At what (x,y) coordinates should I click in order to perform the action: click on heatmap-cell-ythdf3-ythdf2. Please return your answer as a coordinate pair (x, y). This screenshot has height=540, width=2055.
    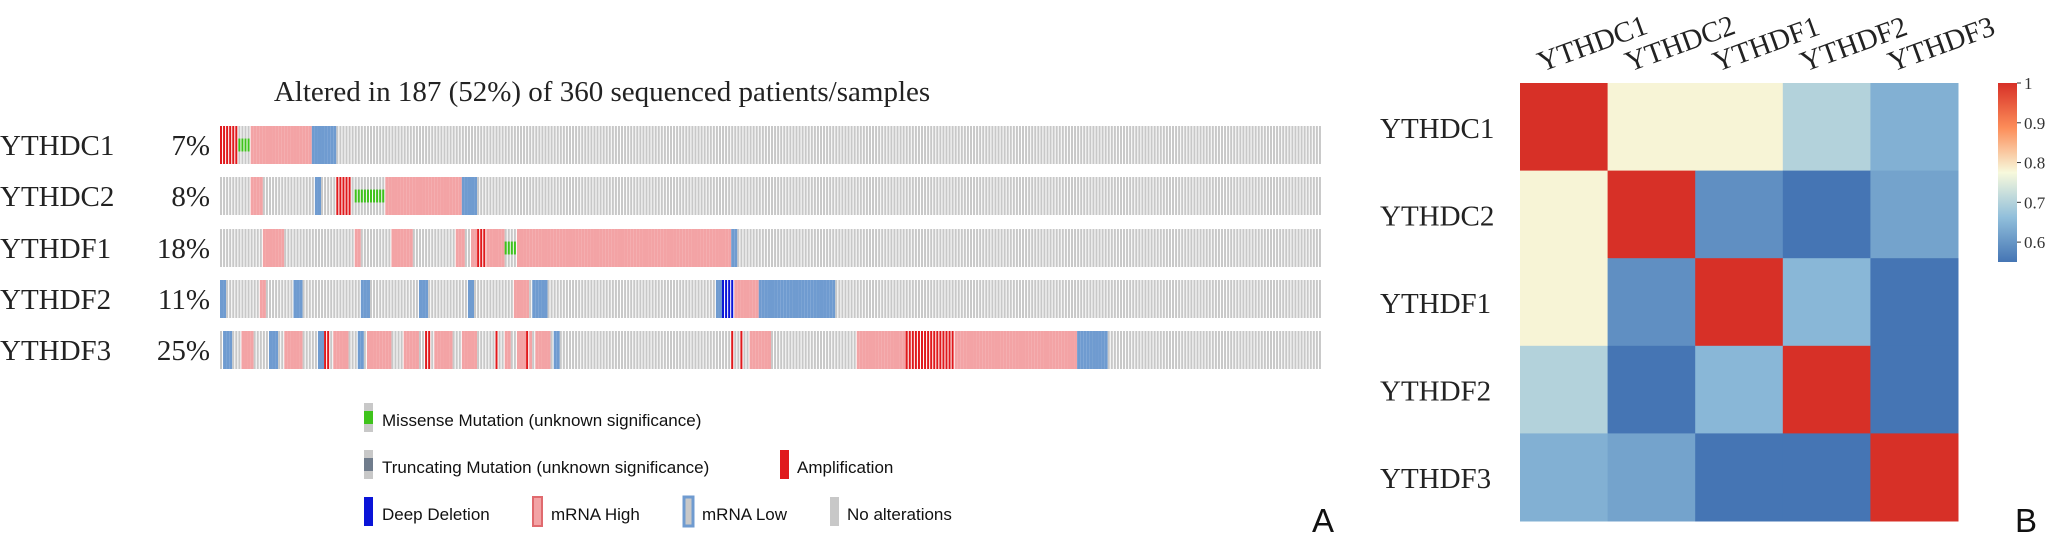
    Looking at the image, I should click on (1826, 477).